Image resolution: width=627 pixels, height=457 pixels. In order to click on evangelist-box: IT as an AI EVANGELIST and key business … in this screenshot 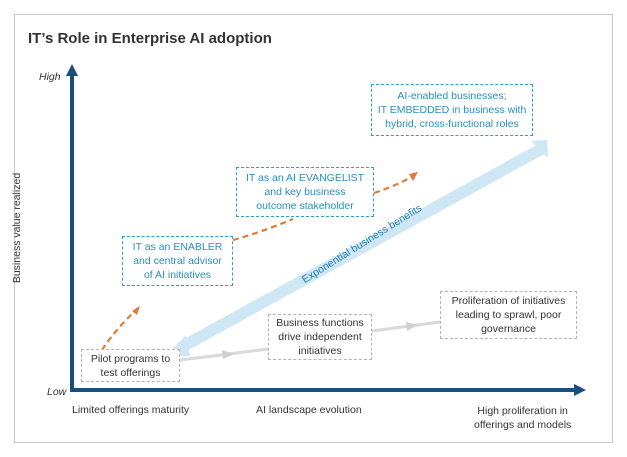, I will do `click(305, 192)`.